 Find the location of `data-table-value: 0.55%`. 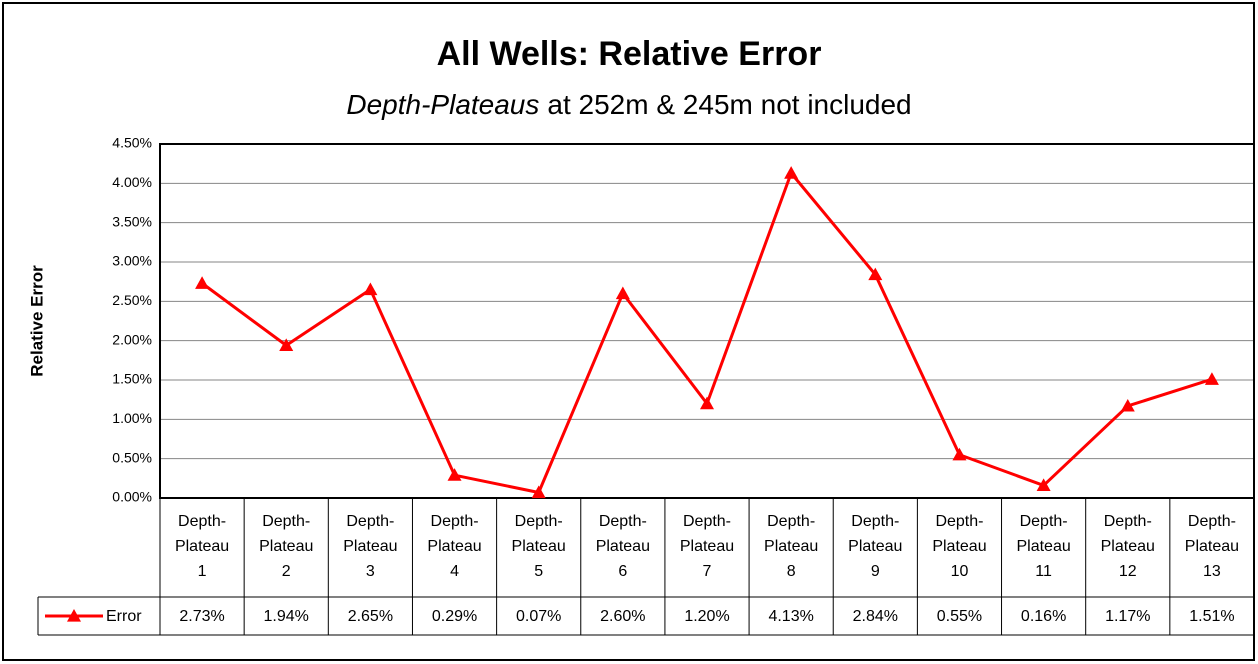

data-table-value: 0.55% is located at coordinates (959, 616).